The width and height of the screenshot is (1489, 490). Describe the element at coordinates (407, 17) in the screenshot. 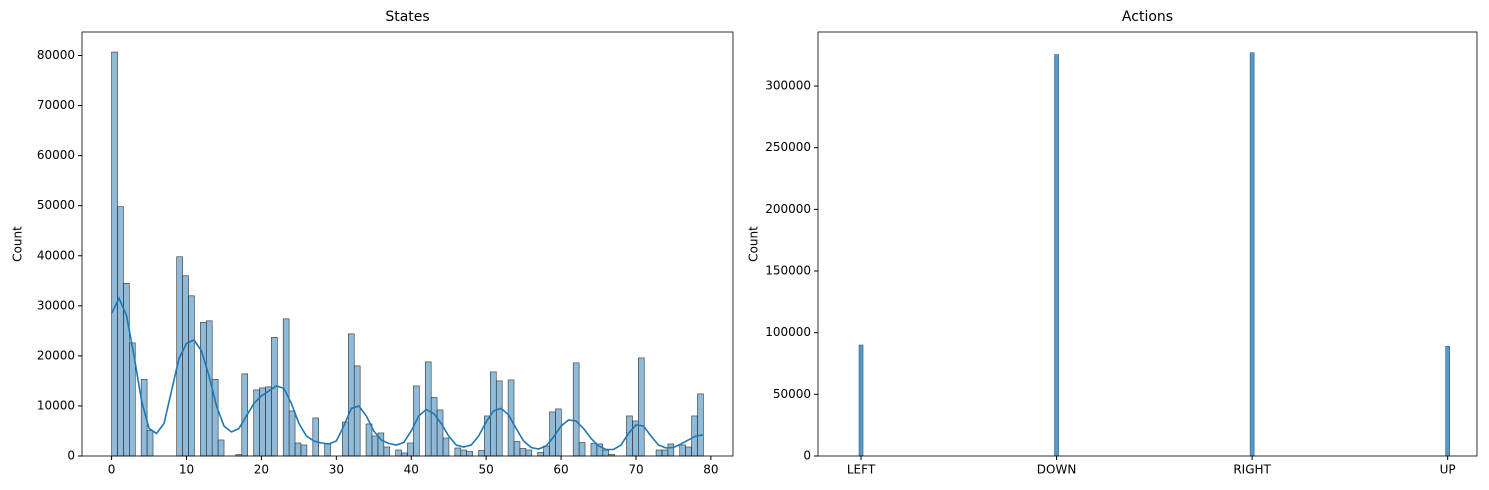

I see `chart-title: States` at that location.